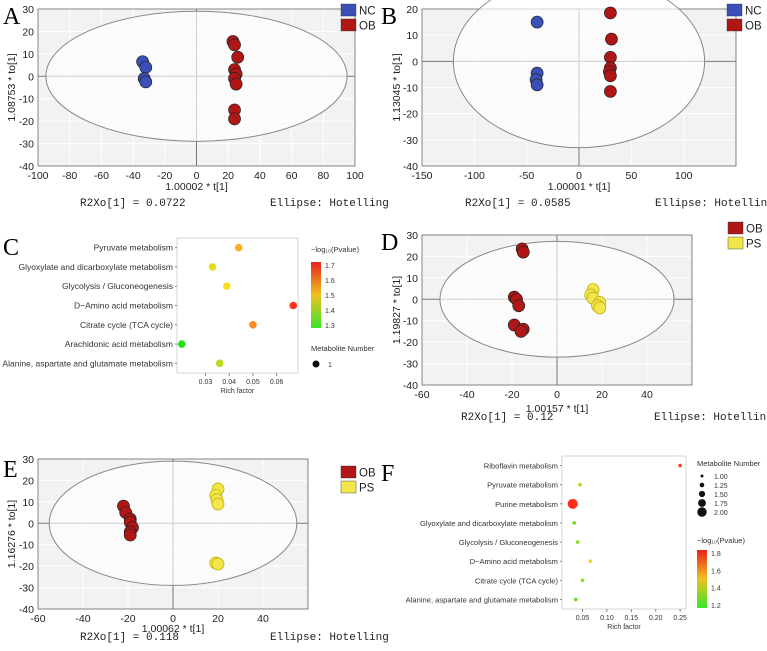 Image resolution: width=767 pixels, height=651 pixels. What do you see at coordinates (579, 187) in the screenshot?
I see `x-axis-label: 1.00001 * t[1]` at bounding box center [579, 187].